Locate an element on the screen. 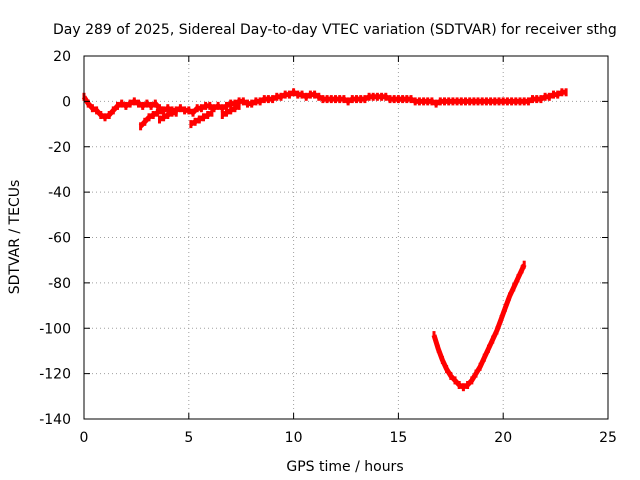 The height and width of the screenshot is (480, 640). x-tick-label: 10 is located at coordinates (294, 438).